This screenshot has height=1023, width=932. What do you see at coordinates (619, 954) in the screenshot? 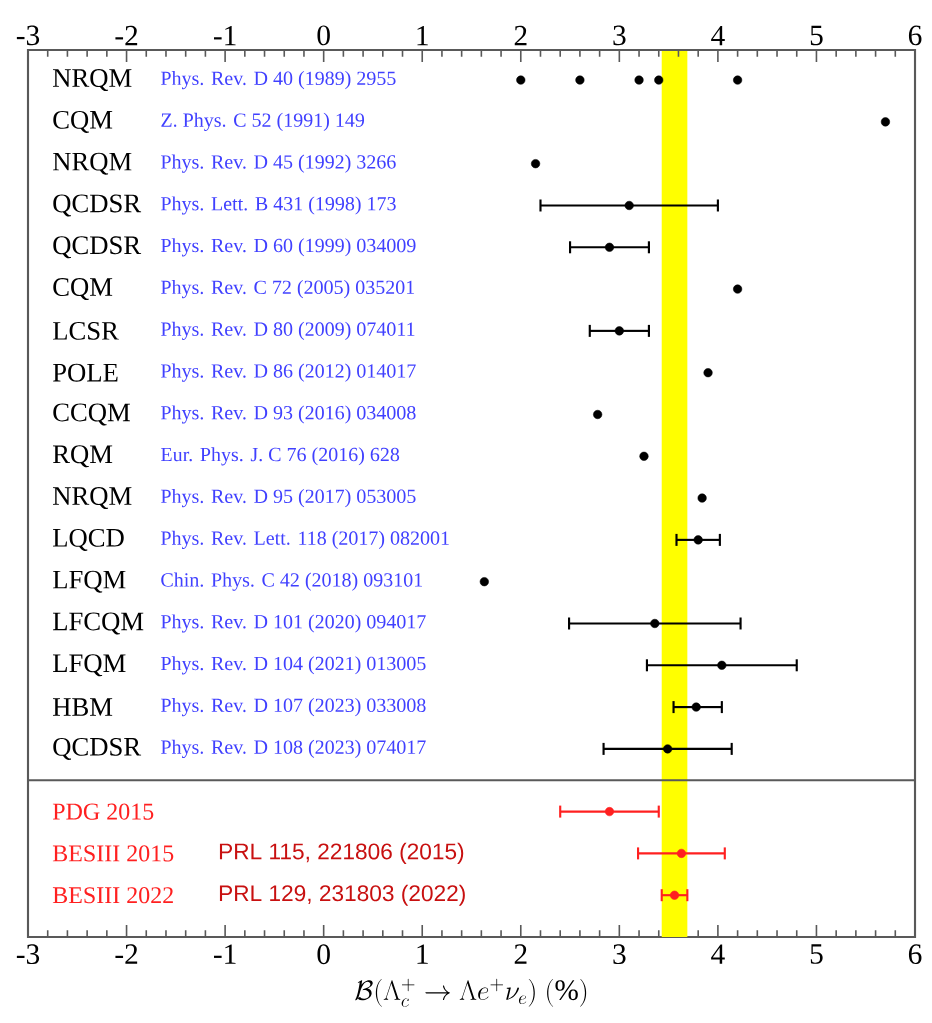
I see `x2-tick-label: 3` at bounding box center [619, 954].